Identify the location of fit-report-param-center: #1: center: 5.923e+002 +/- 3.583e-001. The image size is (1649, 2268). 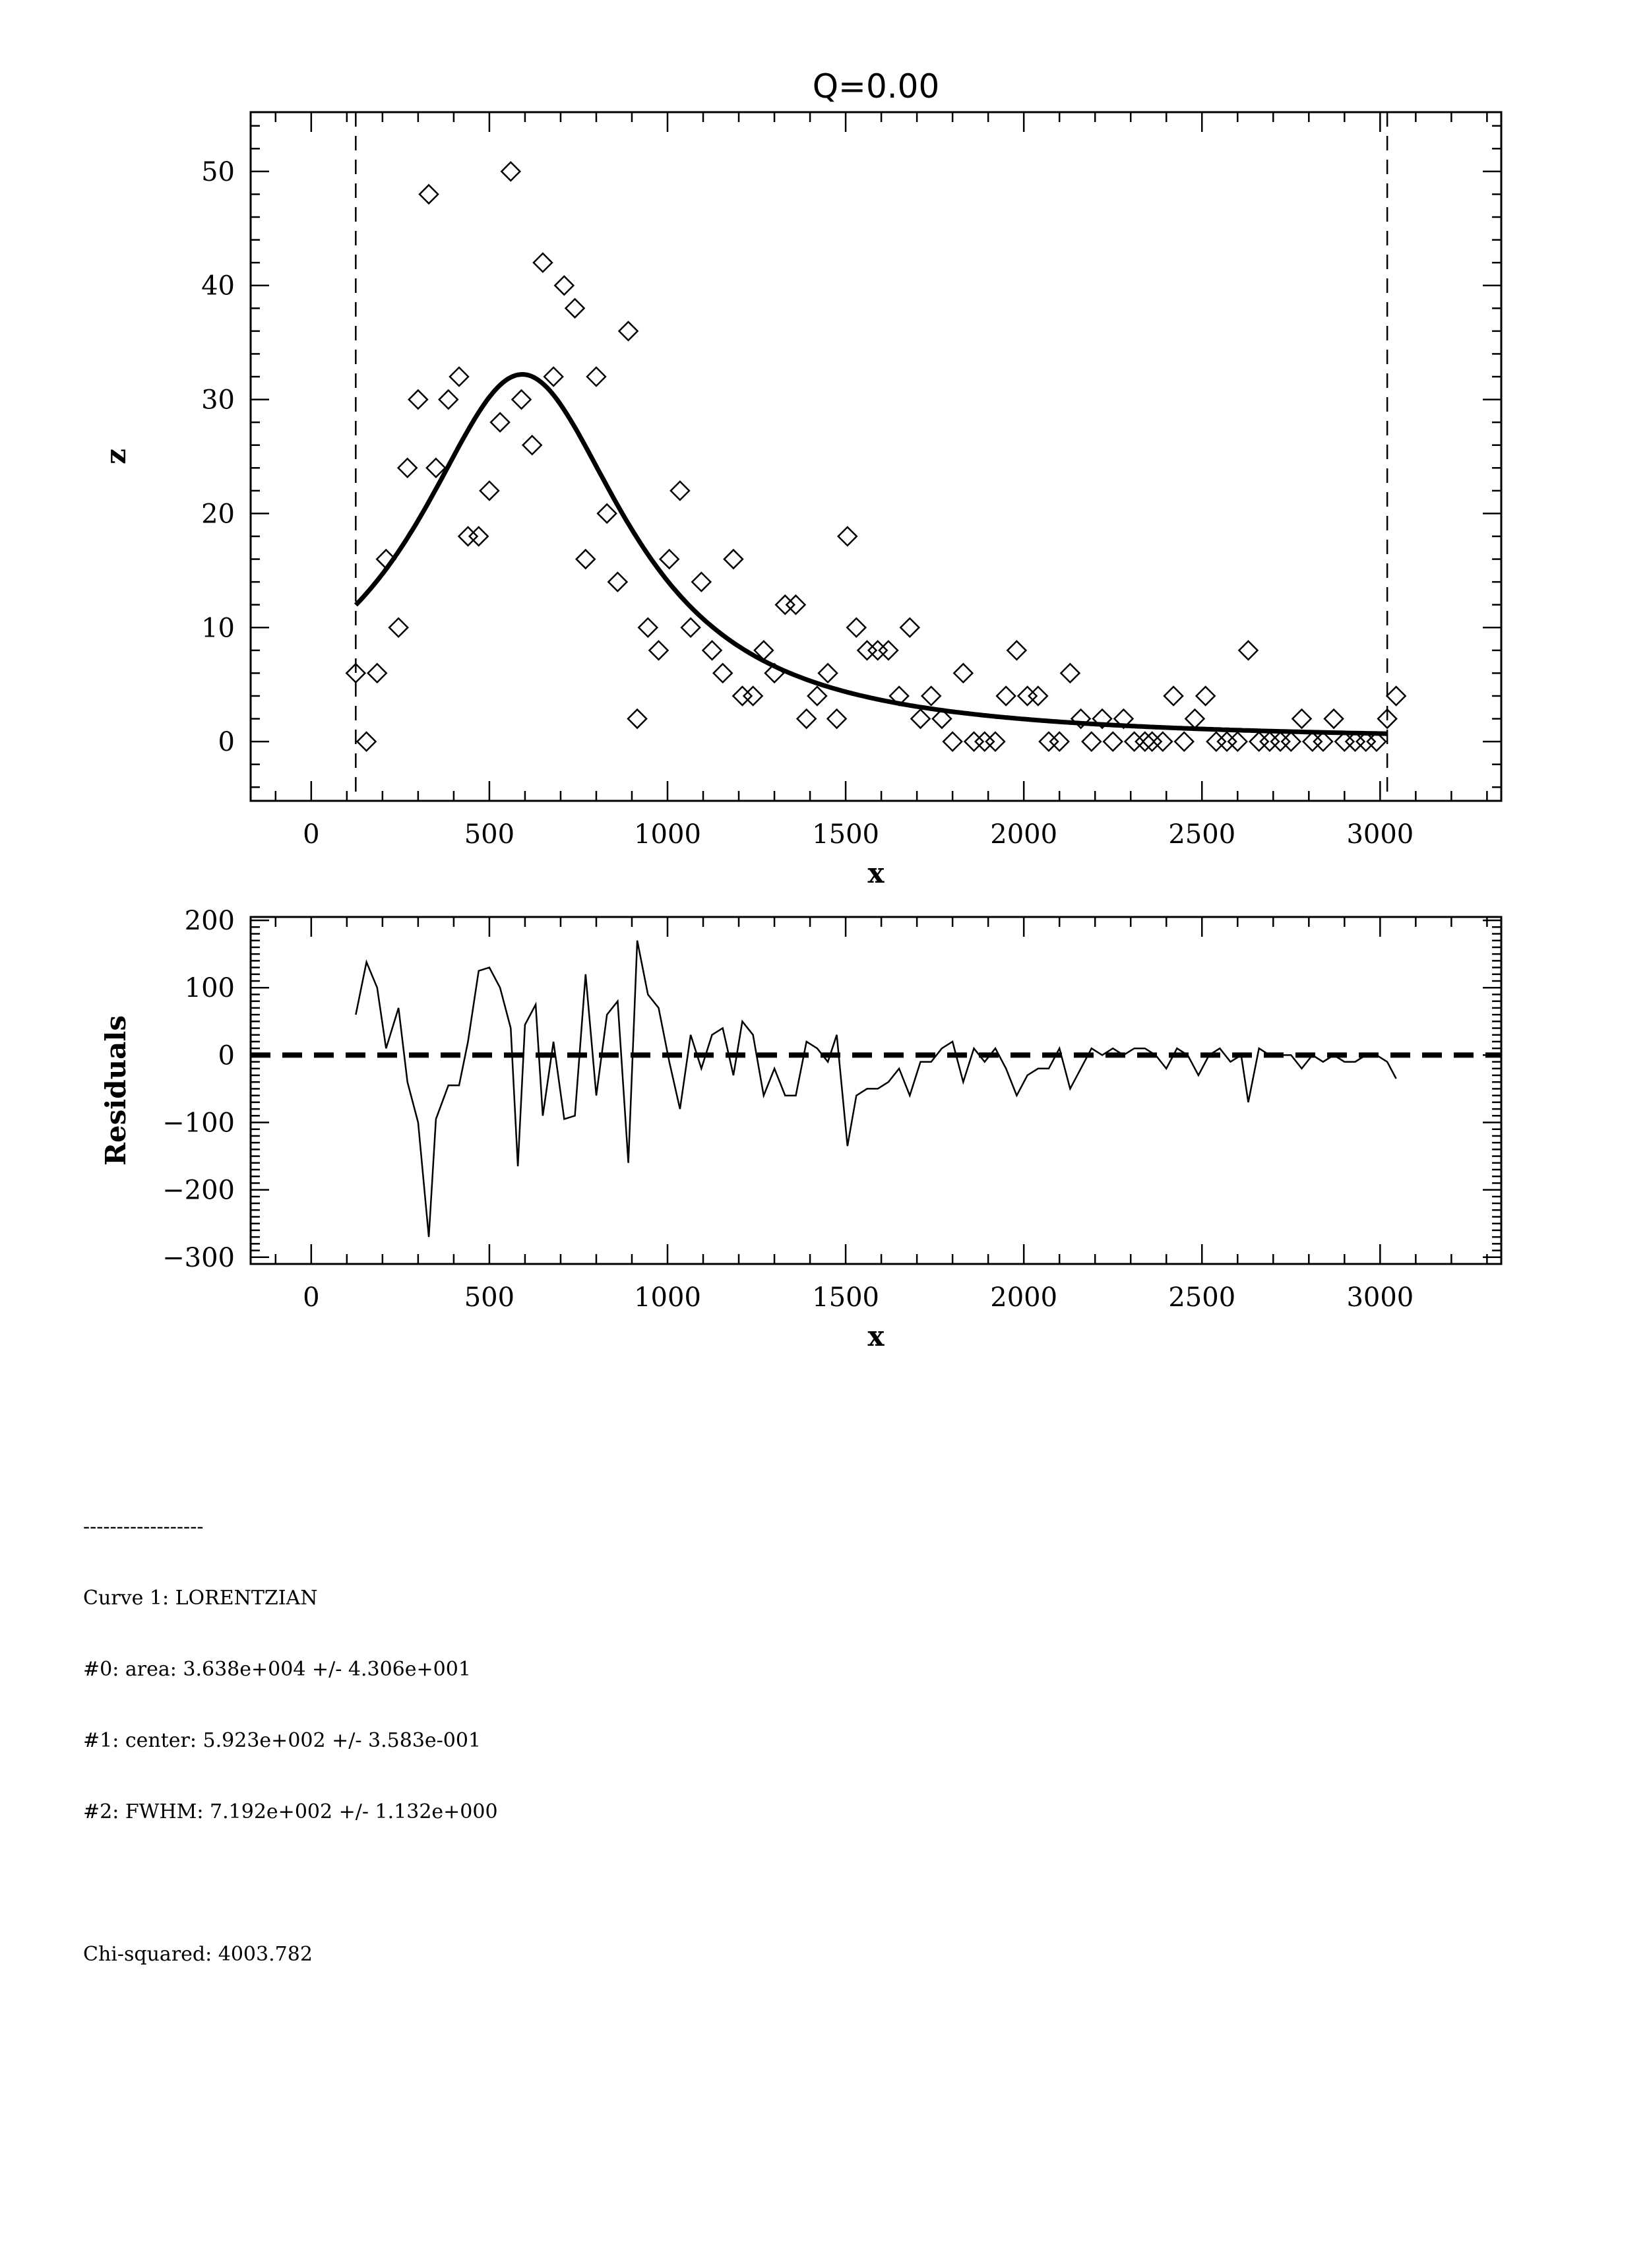
(282, 1740).